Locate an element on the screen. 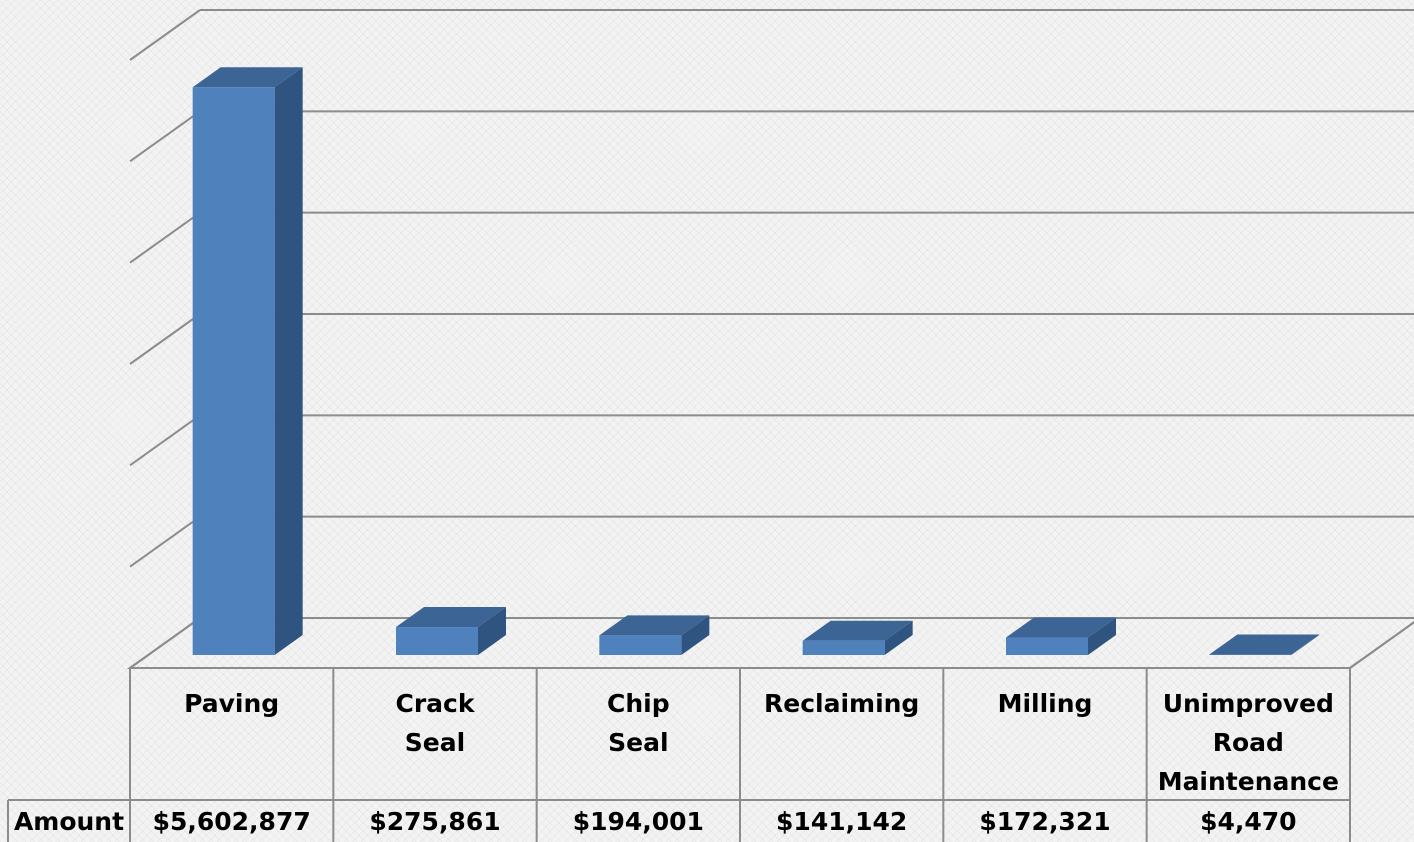  category-label: Crack Seal is located at coordinates (435, 723).